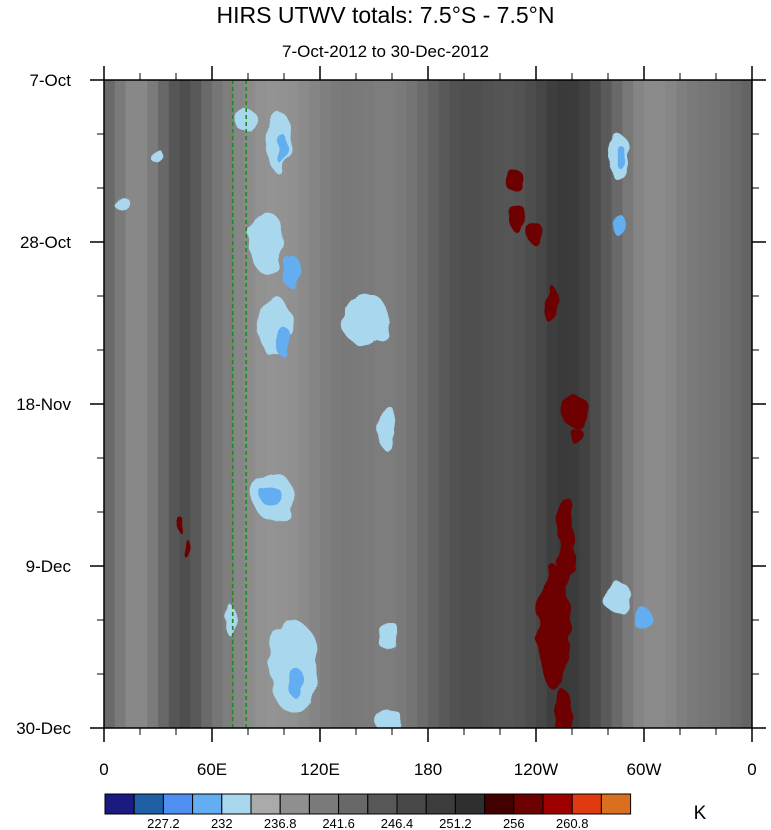 This screenshot has height=830, width=771. I want to click on colorbar: 227.2 232 236.8 241.6 246.4 251.2 256 260.8 K, so click(405, 811).